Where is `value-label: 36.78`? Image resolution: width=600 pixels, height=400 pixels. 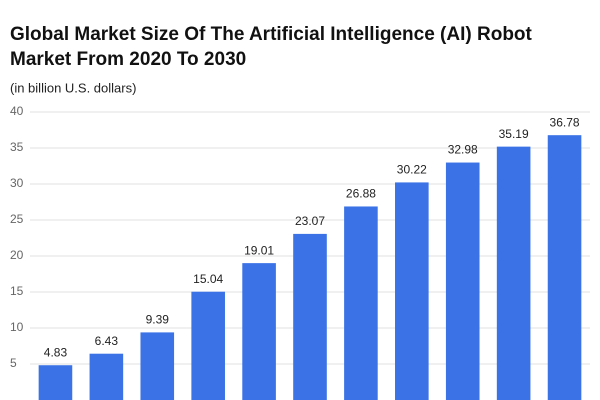 value-label: 36.78 is located at coordinates (565, 122).